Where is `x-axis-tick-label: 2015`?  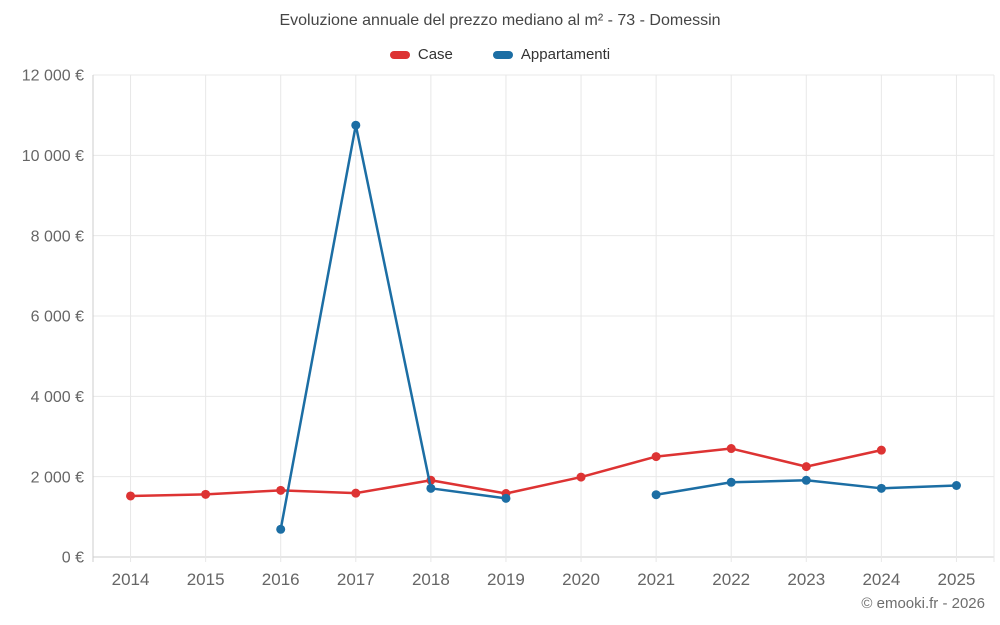
x-axis-tick-label: 2015 is located at coordinates (206, 579).